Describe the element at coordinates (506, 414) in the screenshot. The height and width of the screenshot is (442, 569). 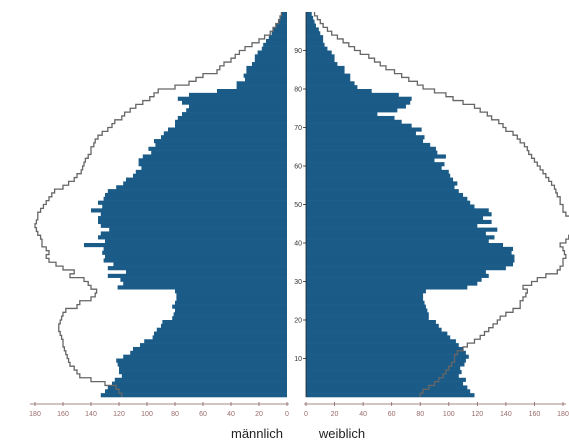
I see `x-tick-label: 140` at that location.